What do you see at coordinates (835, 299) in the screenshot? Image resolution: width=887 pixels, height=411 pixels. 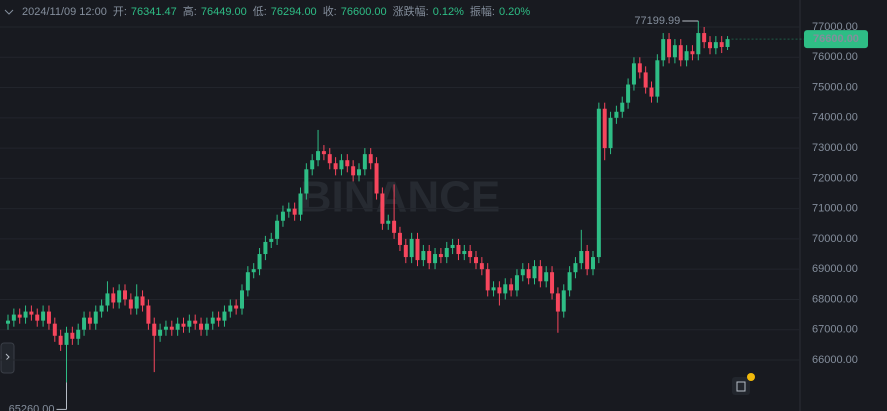 I see `y-tick-label: 68000.00` at bounding box center [835, 299].